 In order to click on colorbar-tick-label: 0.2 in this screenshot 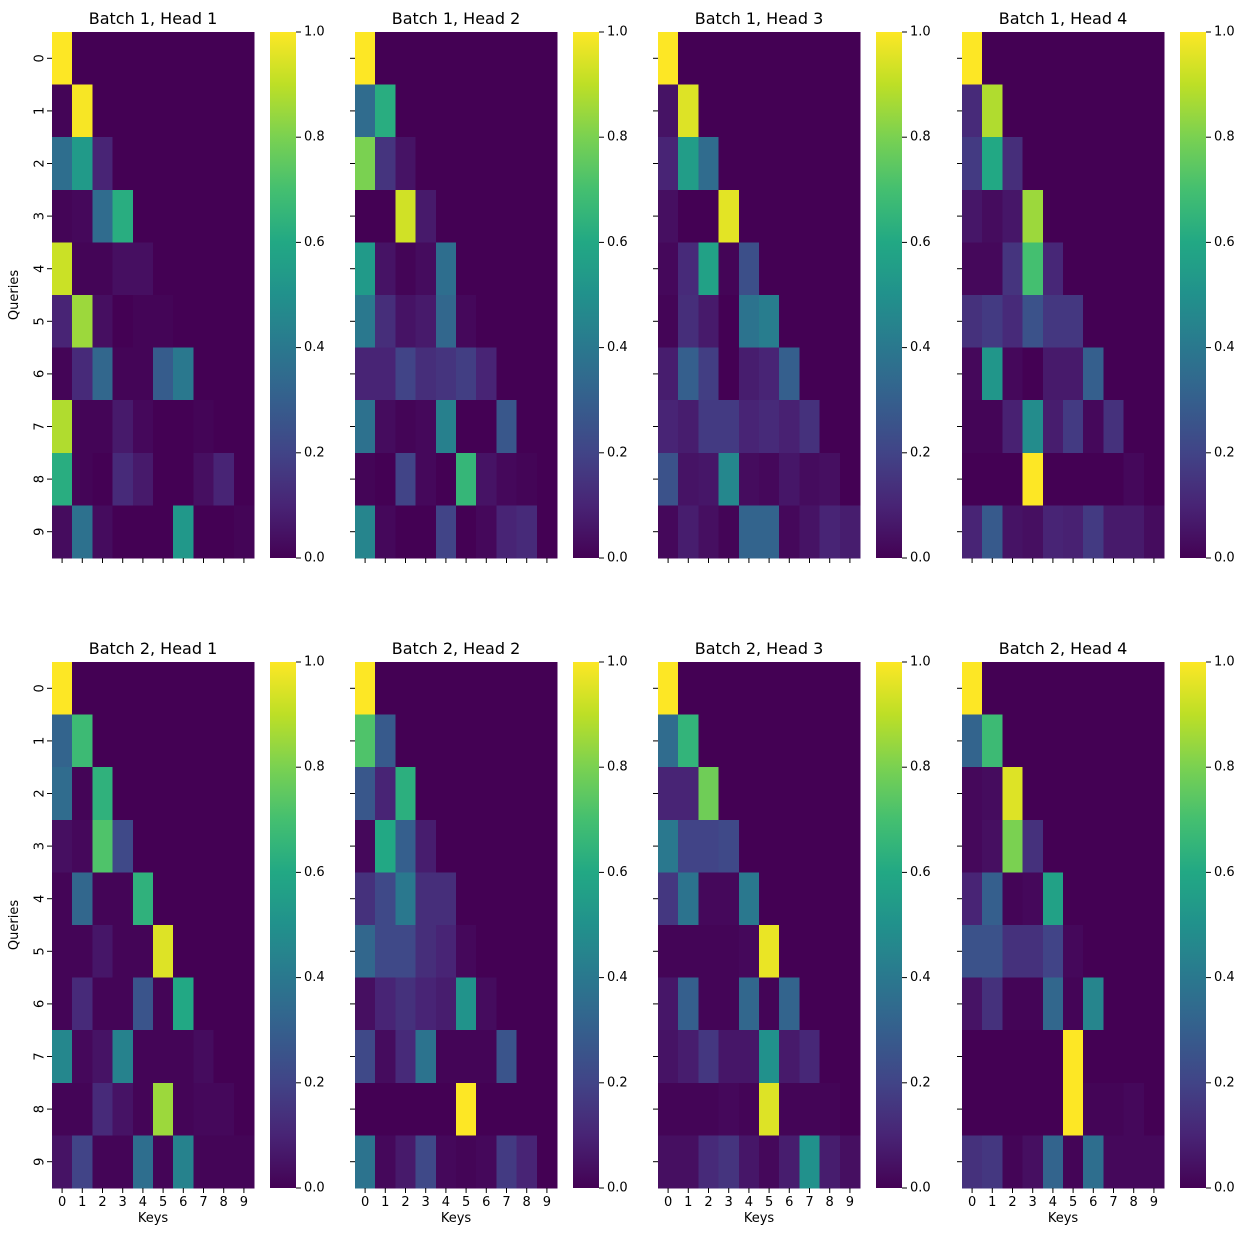, I will do `click(920, 1082)`.